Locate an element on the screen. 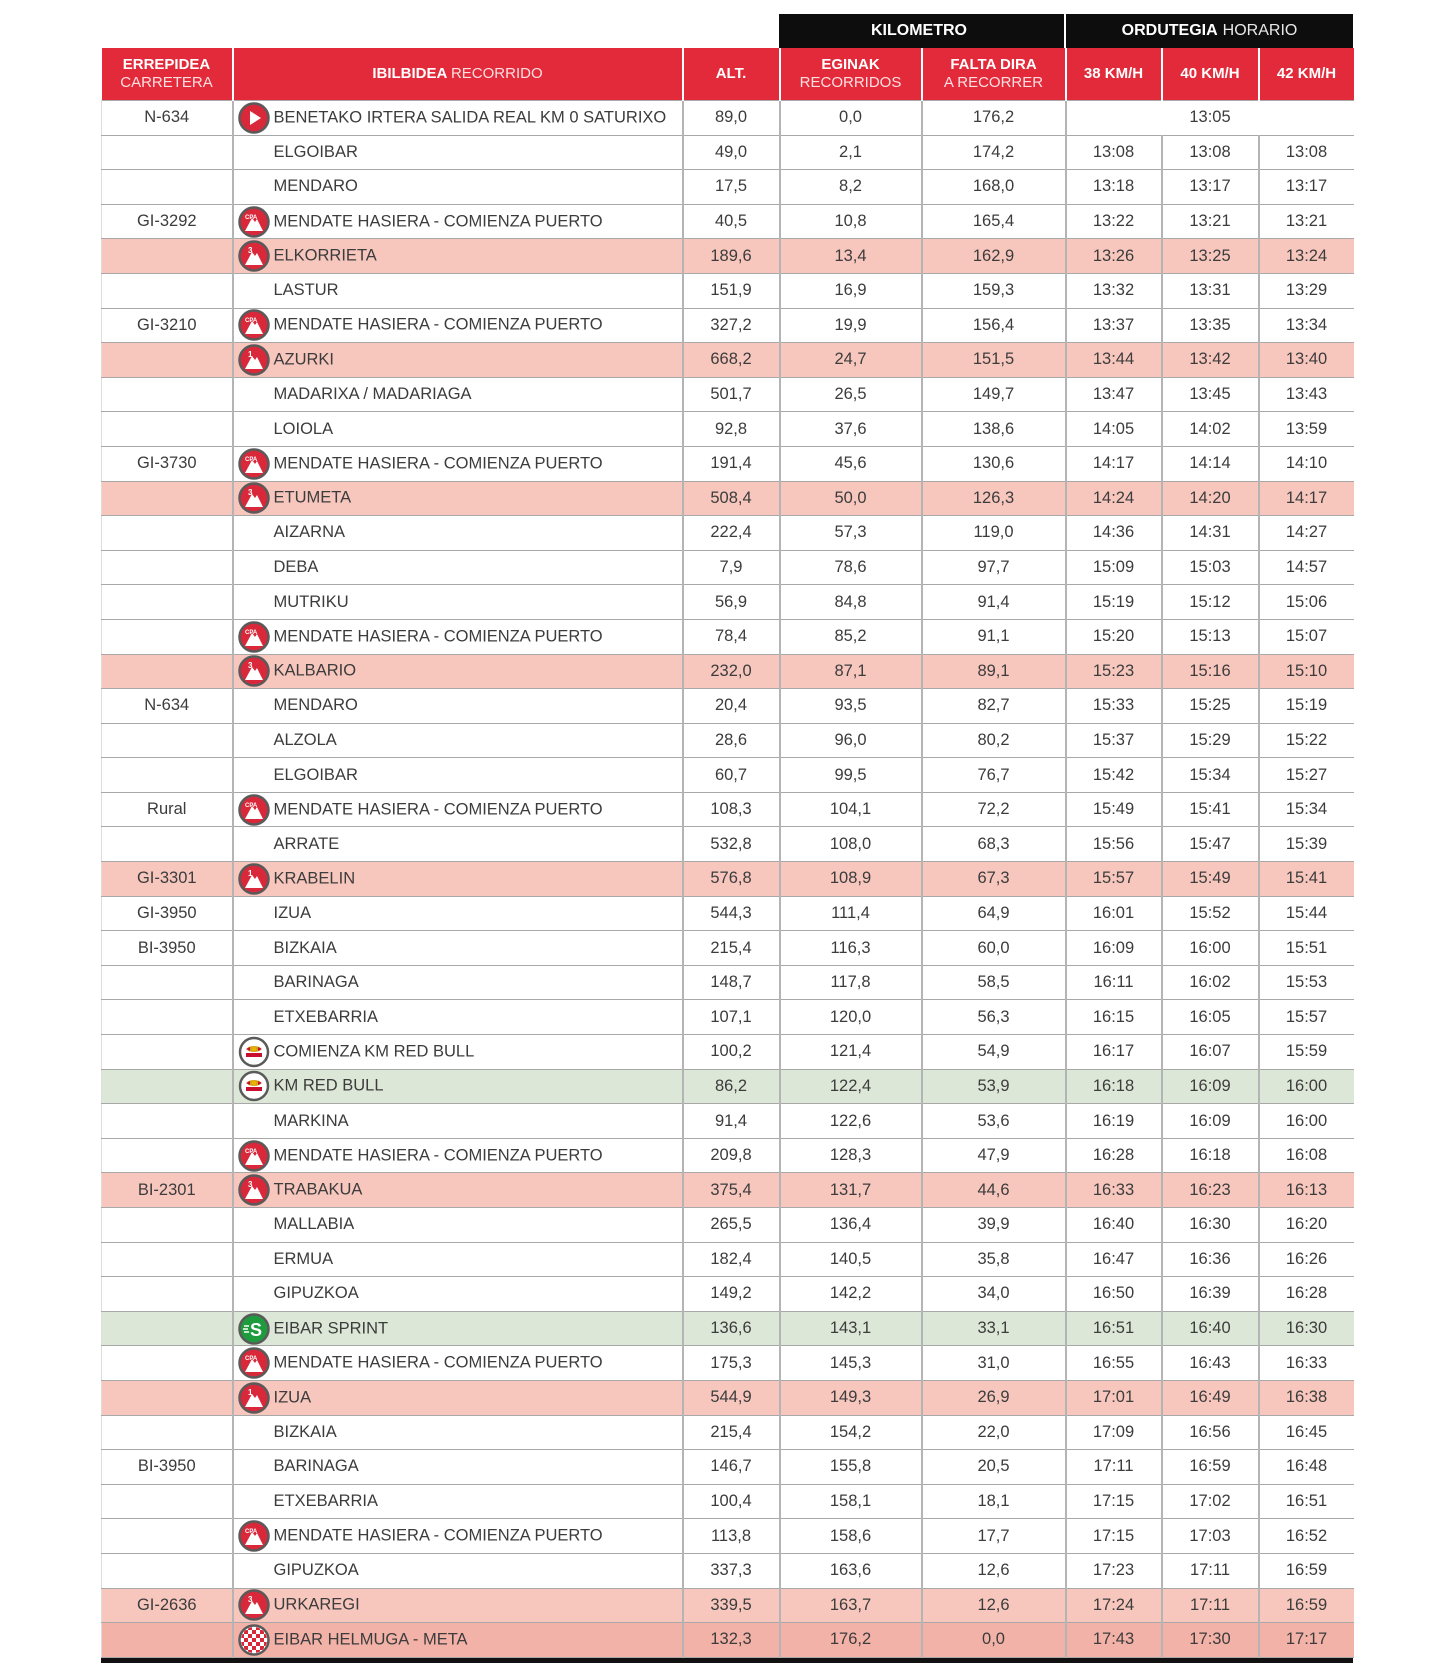 The height and width of the screenshot is (1680, 1447). route-point-name: GIPUZKOA is located at coordinates (316, 1570).